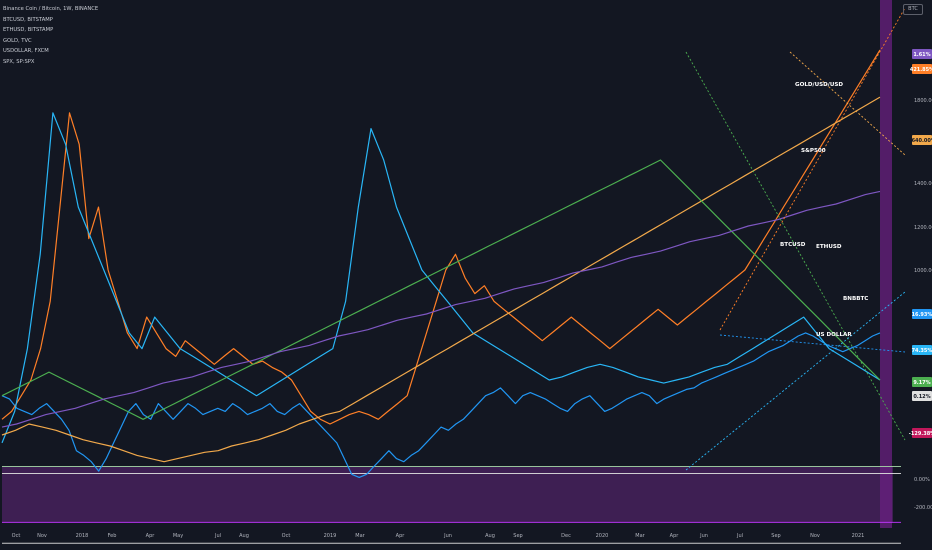 The image size is (932, 550). I want to click on x-tick-label: 2020, so click(602, 536).